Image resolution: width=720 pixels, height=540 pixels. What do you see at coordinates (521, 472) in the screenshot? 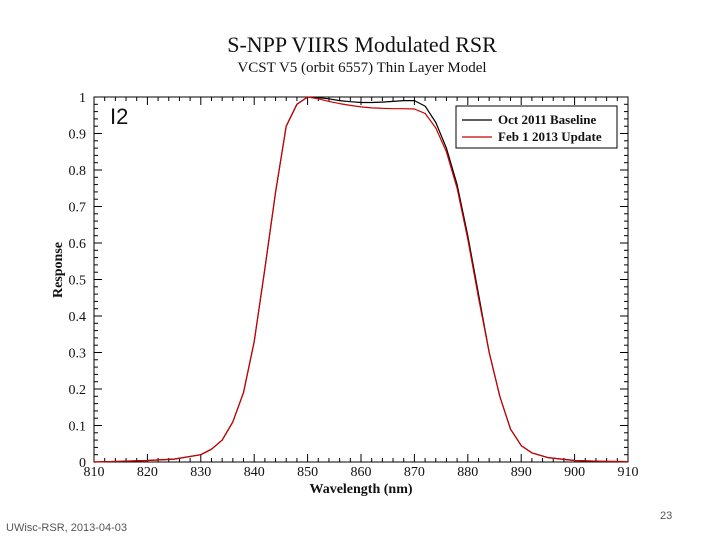
I see `x-tick-label: 890` at bounding box center [521, 472].